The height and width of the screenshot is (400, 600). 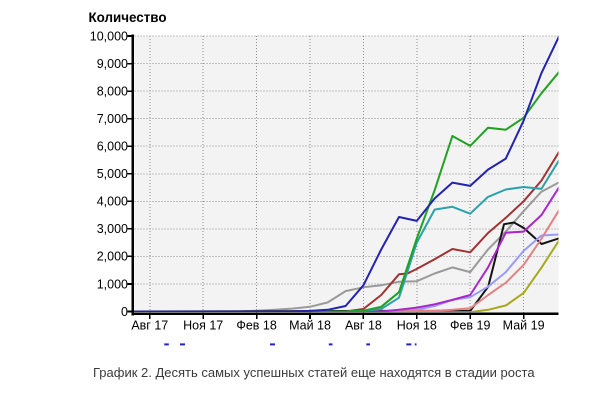 What do you see at coordinates (310, 326) in the screenshot?
I see `svg-text: Май 18` at bounding box center [310, 326].